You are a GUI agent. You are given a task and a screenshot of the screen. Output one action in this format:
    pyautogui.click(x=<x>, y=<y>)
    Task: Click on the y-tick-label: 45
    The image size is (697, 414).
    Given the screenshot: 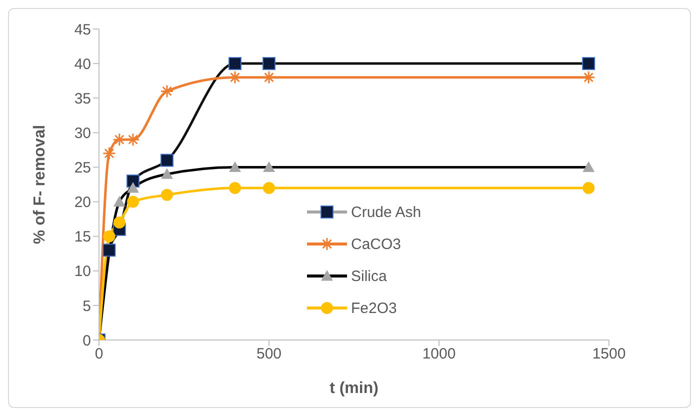 What is the action you would take?
    pyautogui.click(x=82, y=29)
    